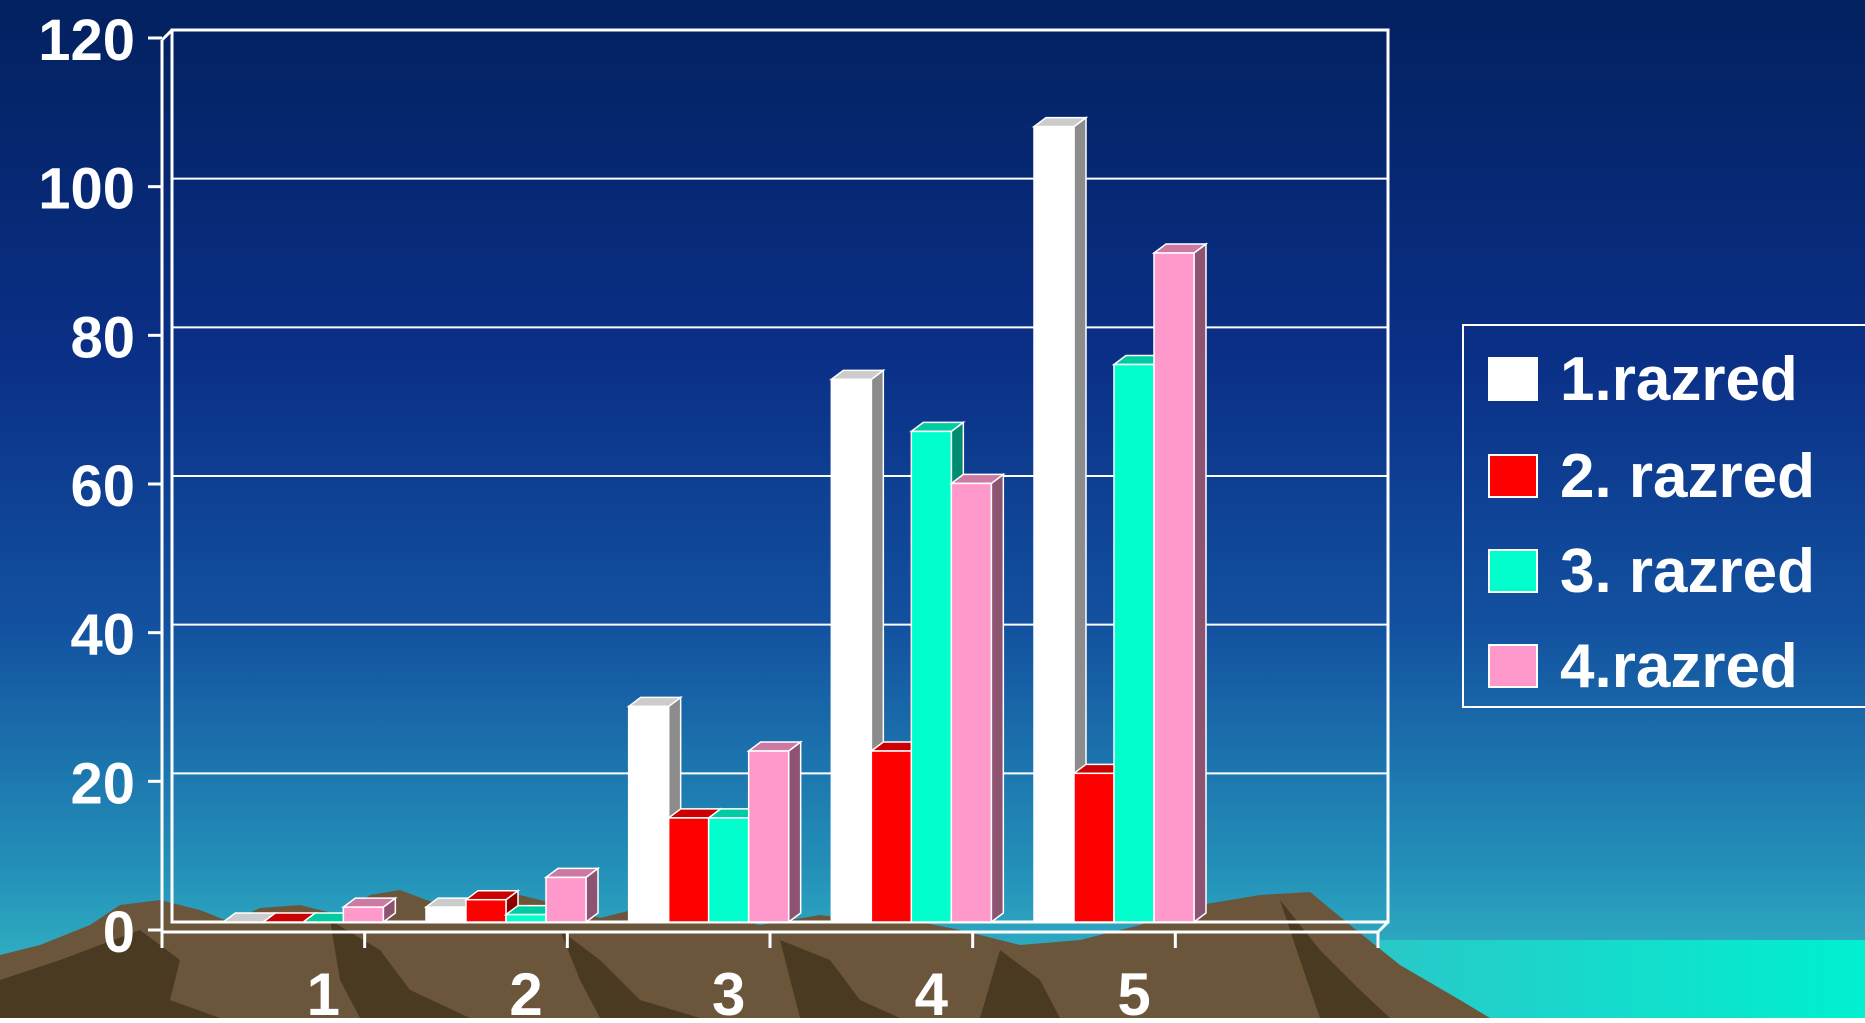 The width and height of the screenshot is (1865, 1023). What do you see at coordinates (770, 977) in the screenshot?
I see `x-axis-ticks: 1 2 3 4 5` at bounding box center [770, 977].